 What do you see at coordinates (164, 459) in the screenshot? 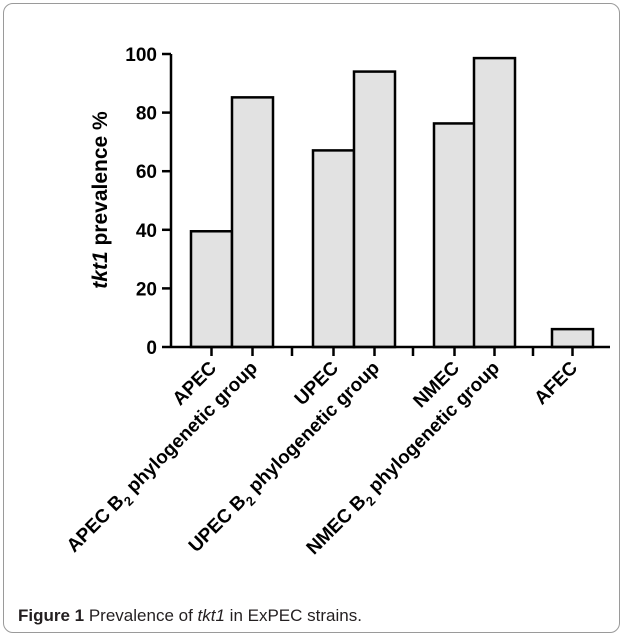
I see `x-tick-label: APEC B2 phylogenetic group` at bounding box center [164, 459].